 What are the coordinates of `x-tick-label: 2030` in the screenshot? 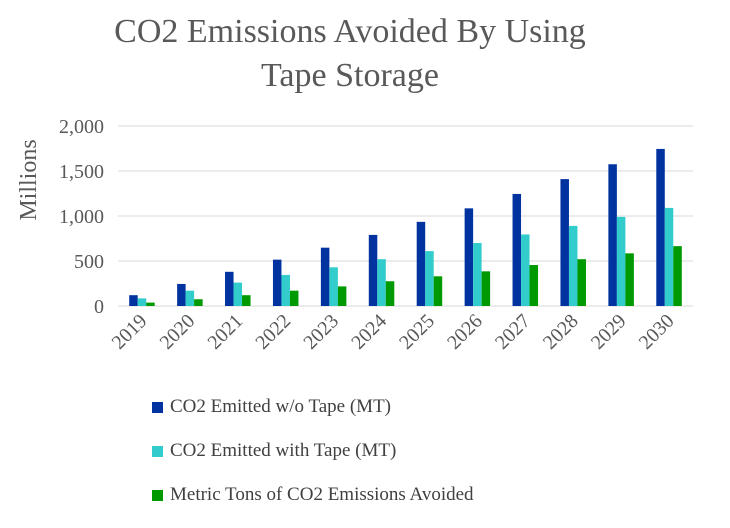 It's located at (657, 332).